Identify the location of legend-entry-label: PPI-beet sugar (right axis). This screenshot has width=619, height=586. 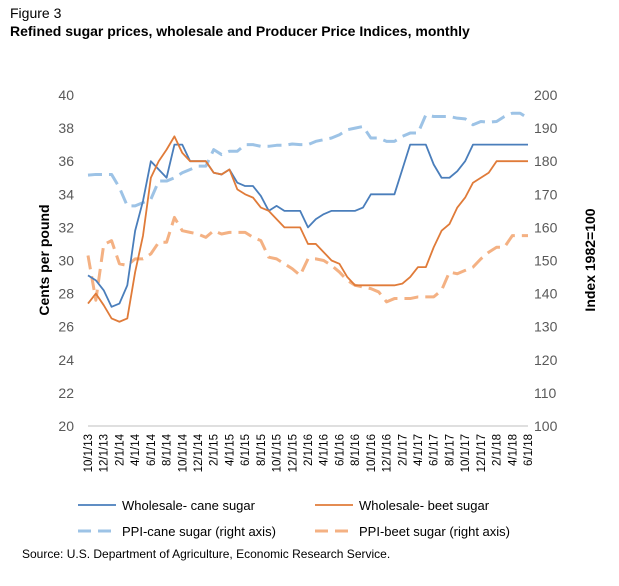
(434, 531).